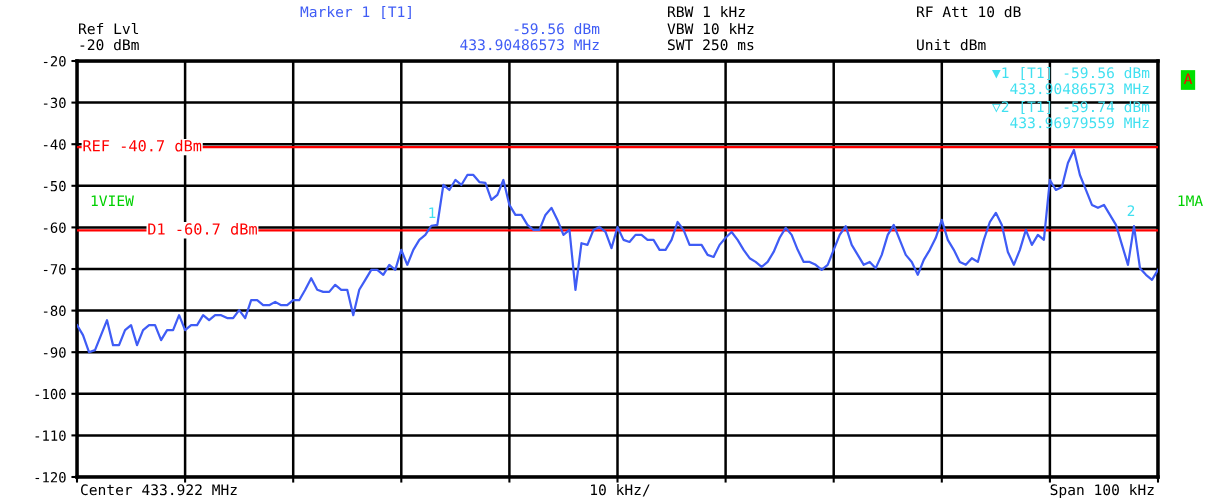 Image resolution: width=1217 pixels, height=502 pixels. What do you see at coordinates (54, 103) in the screenshot?
I see `y-tick-label: -30` at bounding box center [54, 103].